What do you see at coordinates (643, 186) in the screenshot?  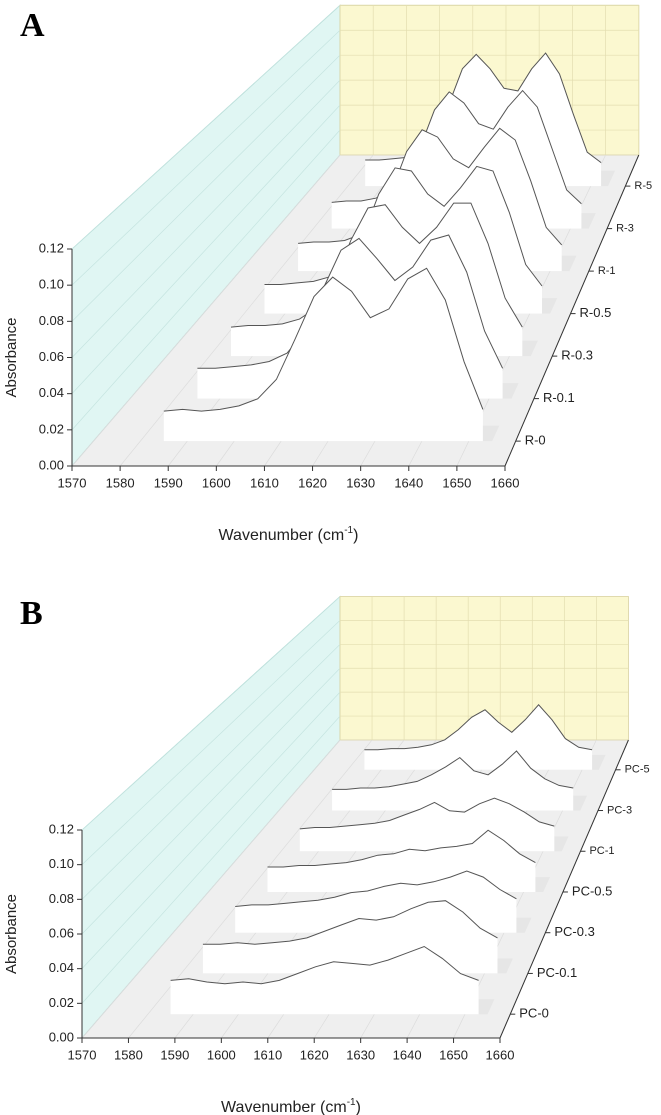 I see `series-label: R-5` at bounding box center [643, 186].